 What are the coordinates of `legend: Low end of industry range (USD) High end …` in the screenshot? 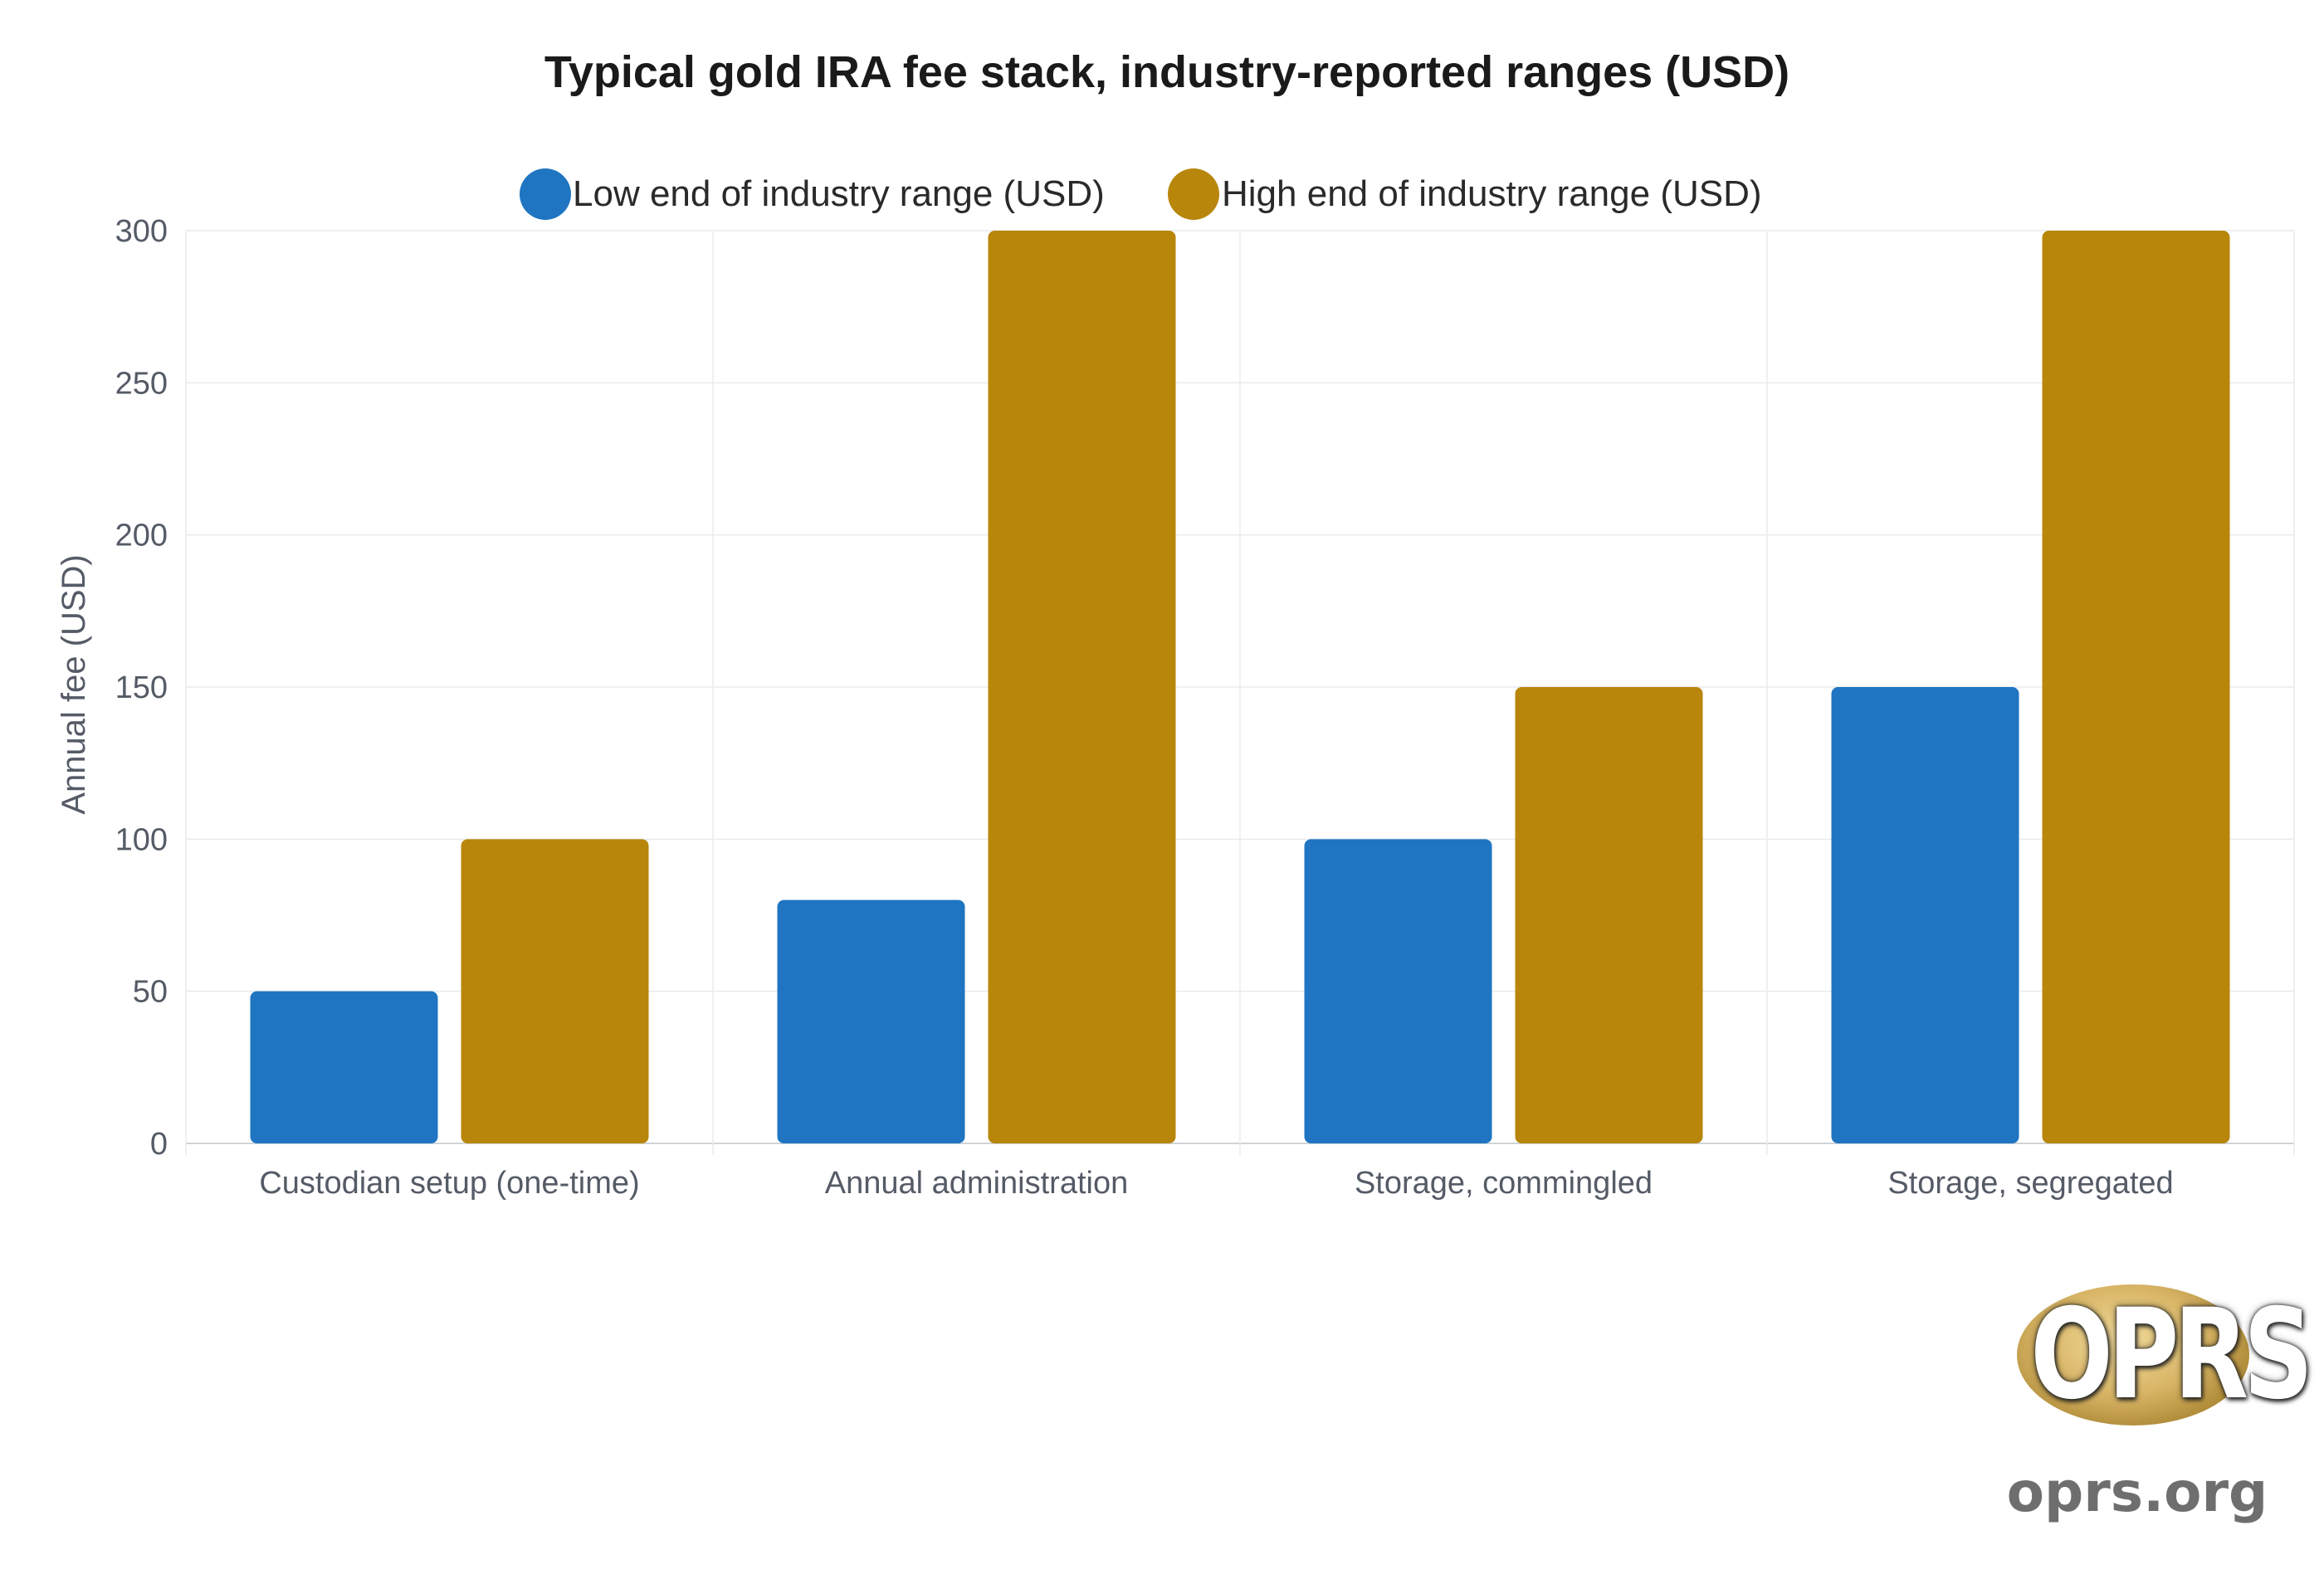 It's located at (1141, 194).